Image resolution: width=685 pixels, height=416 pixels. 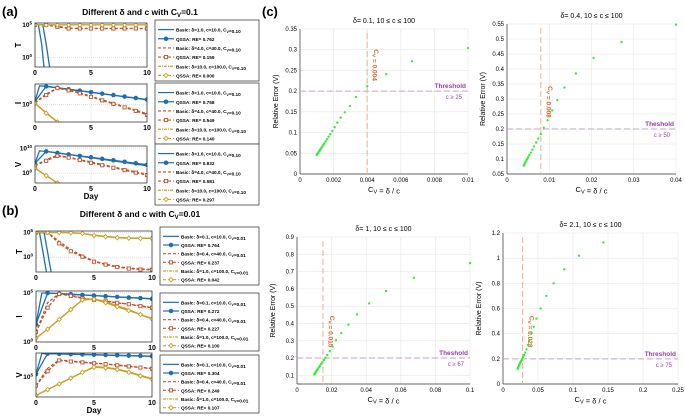 What do you see at coordinates (195, 39) in the screenshot?
I see `legend-label: QSSA: RE= 0.762` at bounding box center [195, 39].